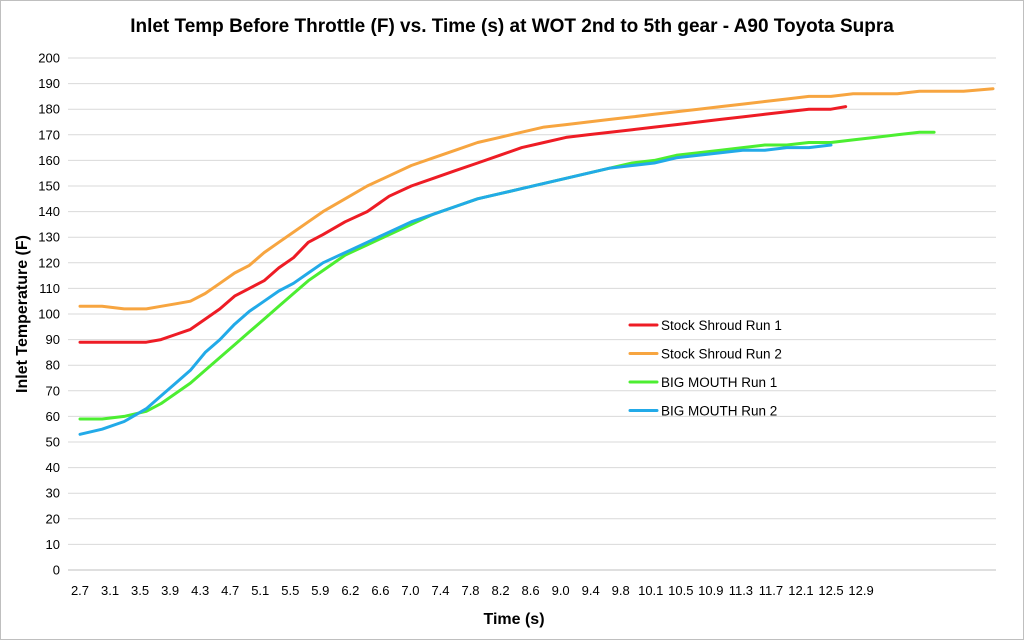 Image resolution: width=1024 pixels, height=640 pixels. What do you see at coordinates (53, 339) in the screenshot?
I see `y-tick-label: 90` at bounding box center [53, 339].